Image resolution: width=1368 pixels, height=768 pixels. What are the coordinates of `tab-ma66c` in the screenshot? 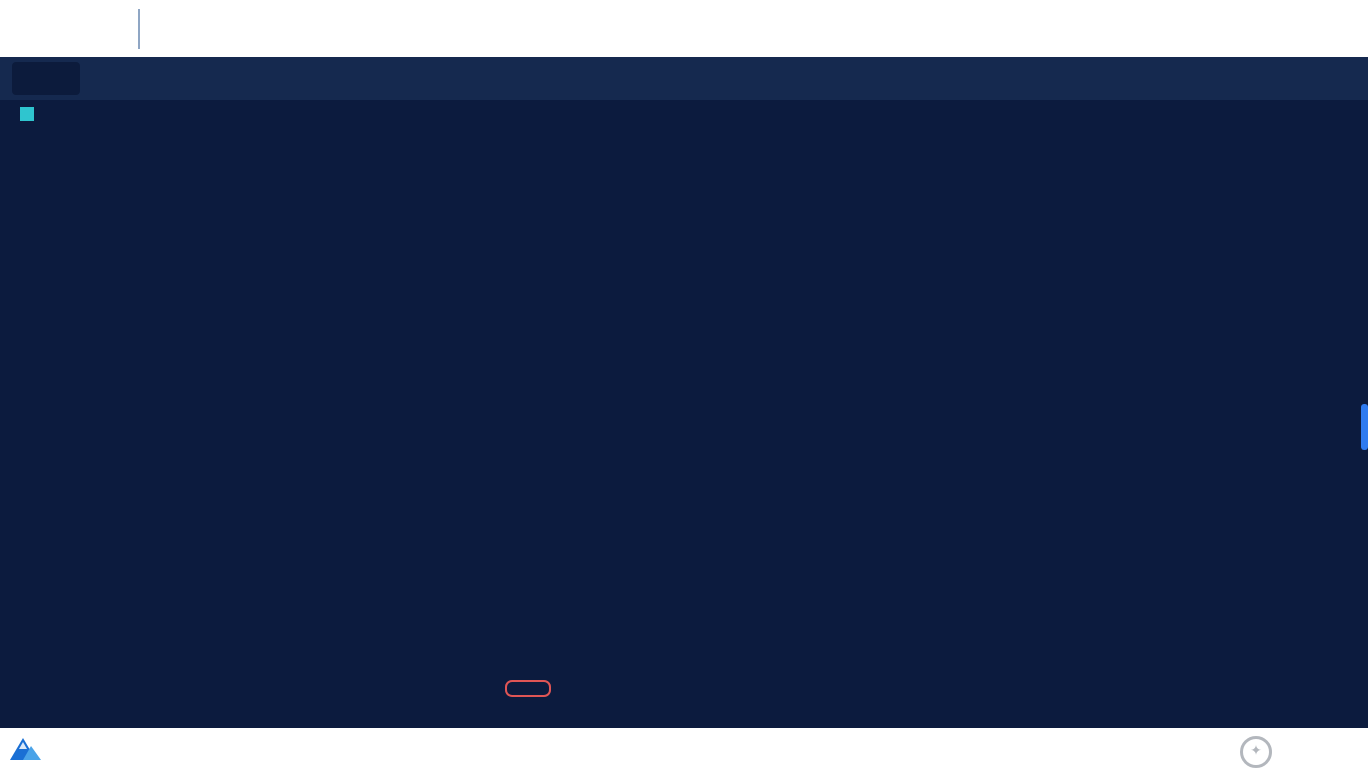 It's located at (278, 78).